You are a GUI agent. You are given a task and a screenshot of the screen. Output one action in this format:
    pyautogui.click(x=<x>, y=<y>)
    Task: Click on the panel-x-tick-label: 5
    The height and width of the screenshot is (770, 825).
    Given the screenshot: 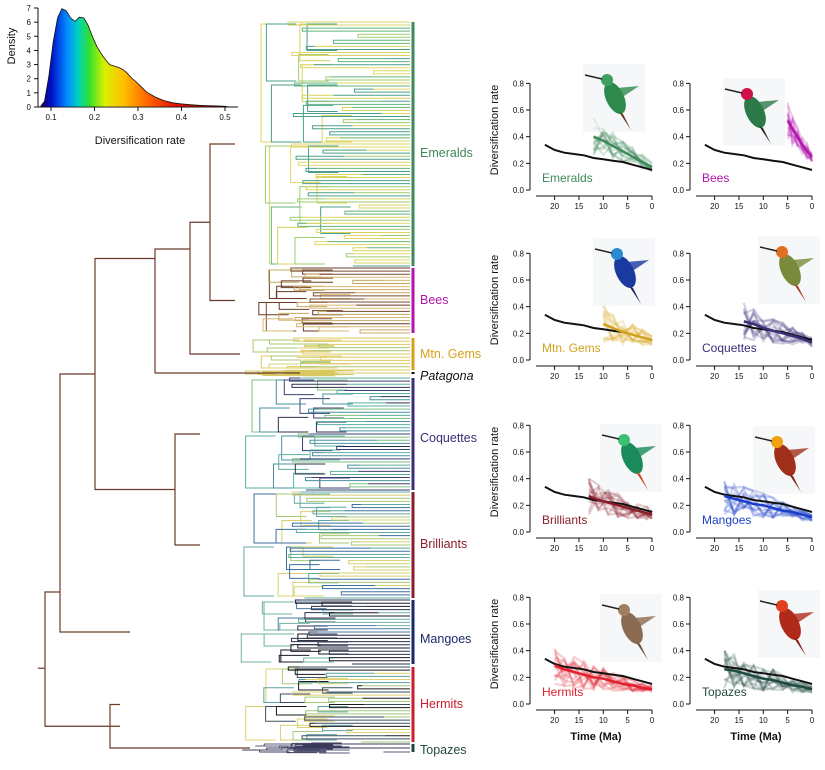 What is the action you would take?
    pyautogui.click(x=627, y=206)
    